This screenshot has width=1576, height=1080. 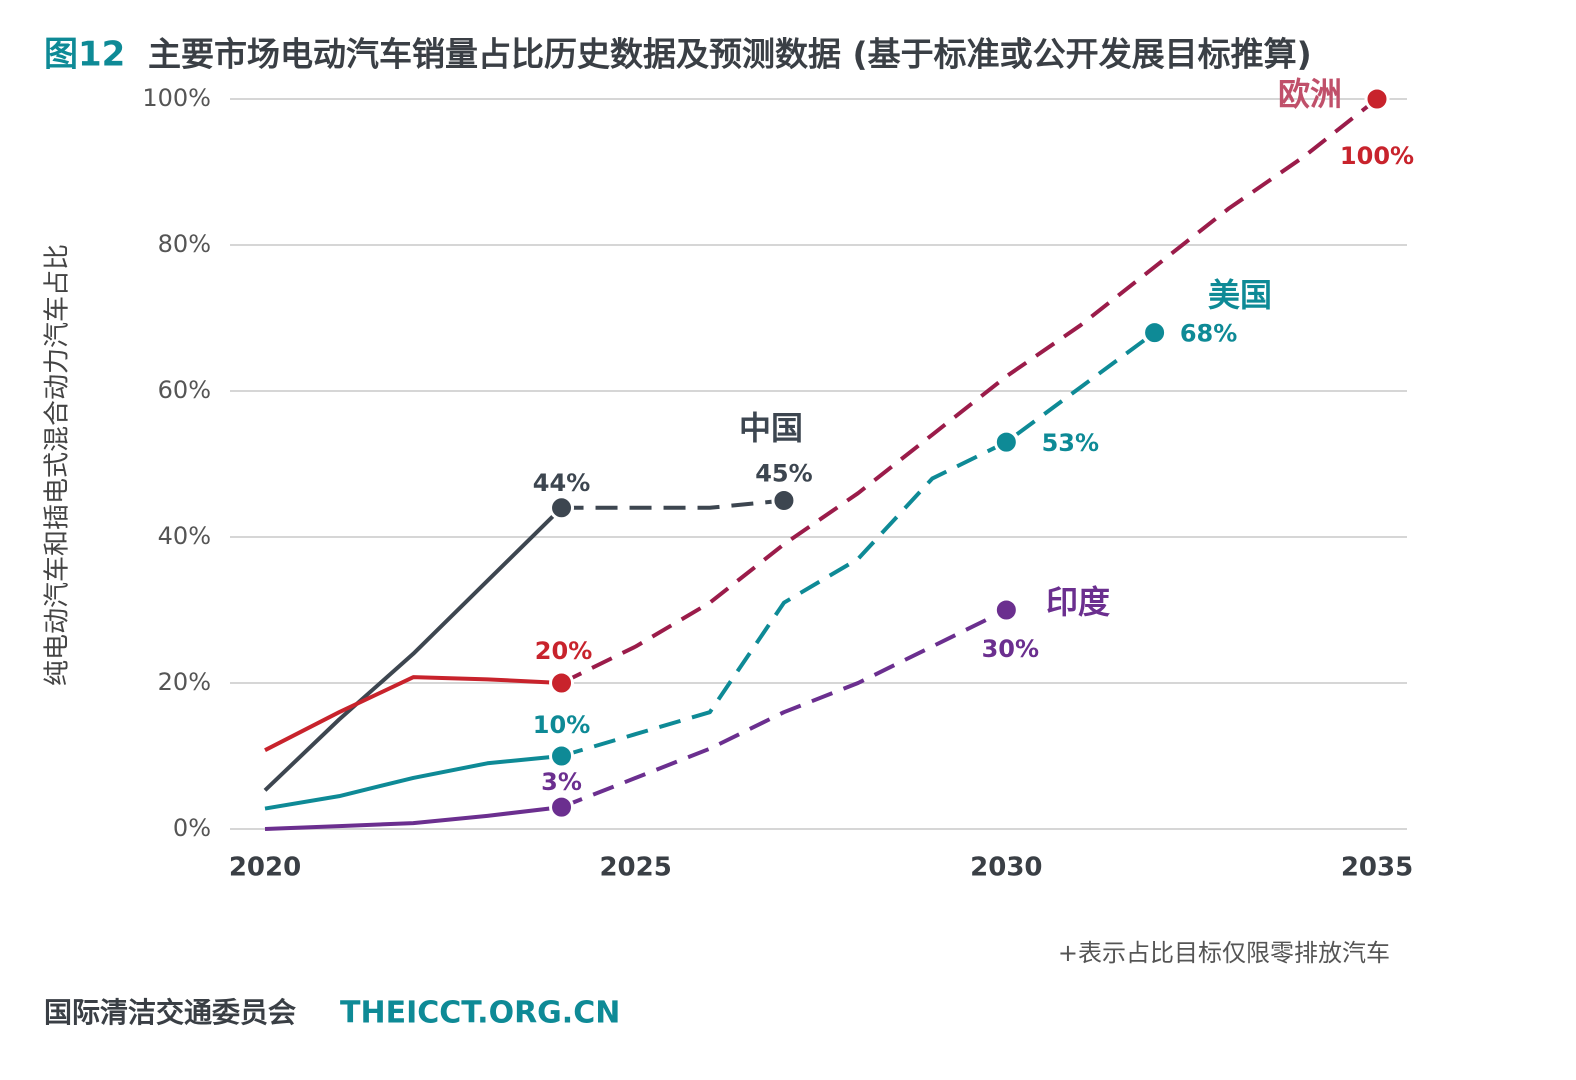 I want to click on note: +表示占比目标仅限零排放汽车, so click(x=1224, y=953).